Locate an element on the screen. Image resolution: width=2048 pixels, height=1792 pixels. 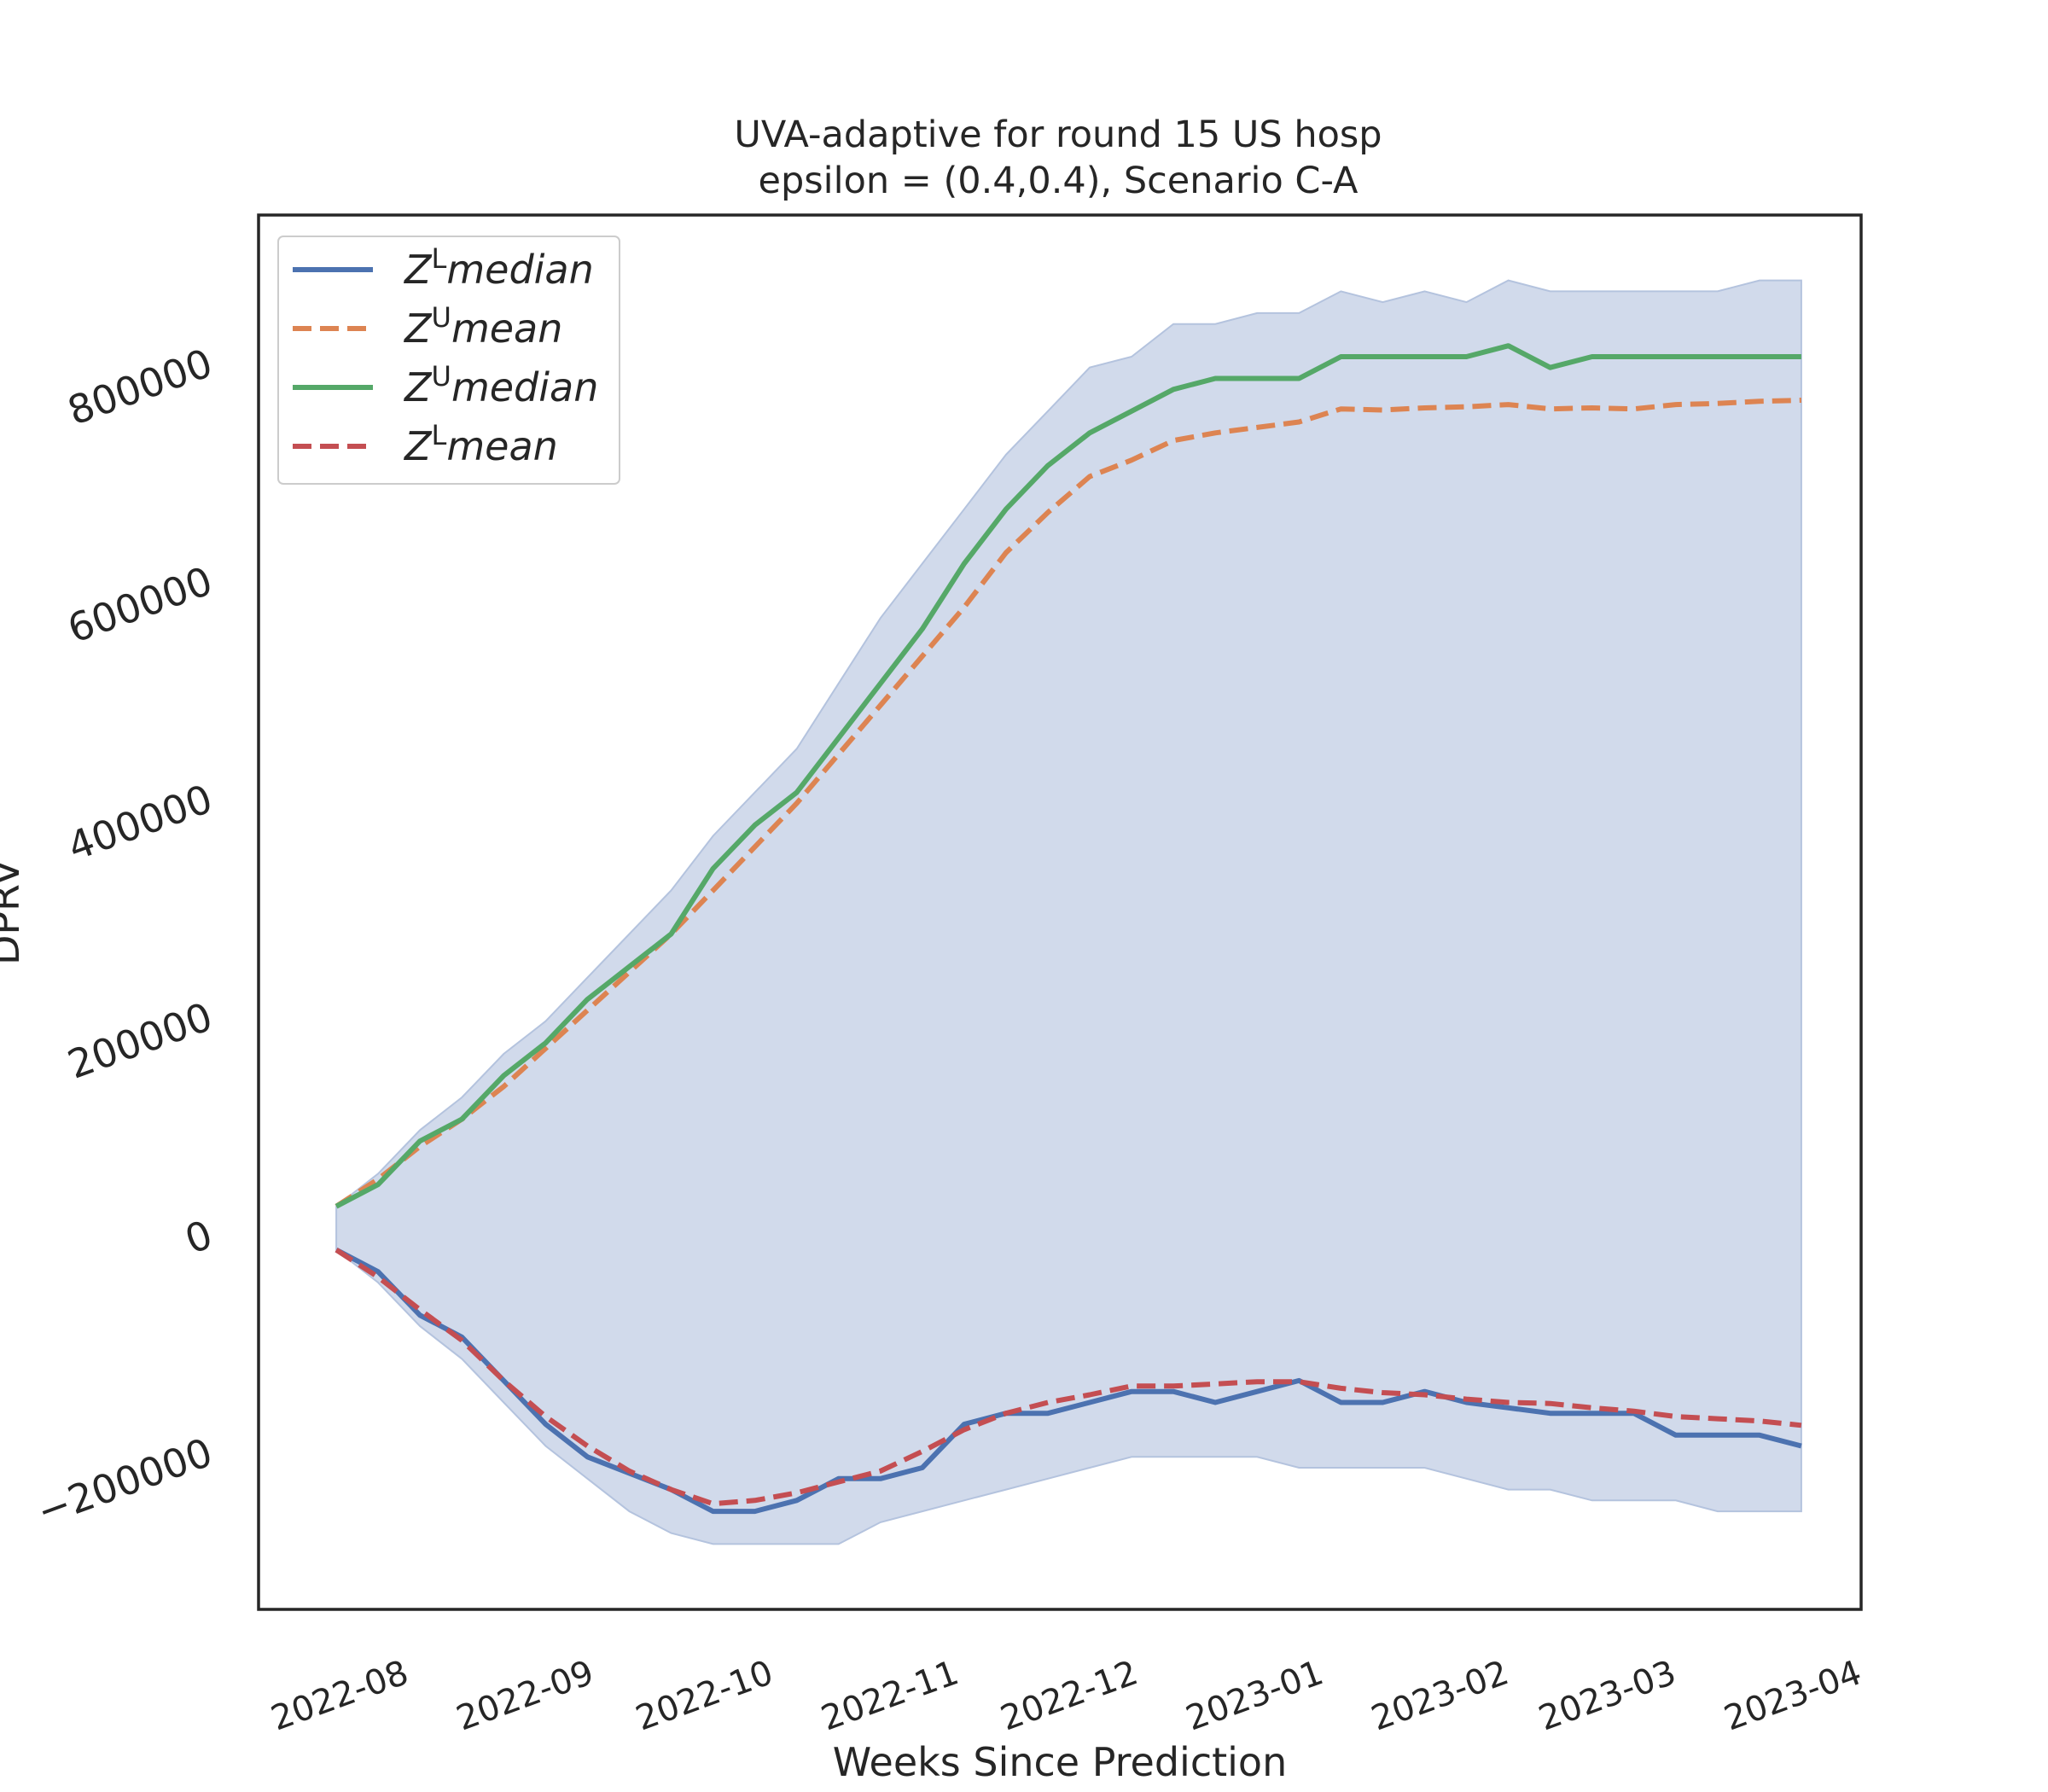
chart-title-line-1: UVA-adaptive for round 15 US hosp is located at coordinates (1058, 134).